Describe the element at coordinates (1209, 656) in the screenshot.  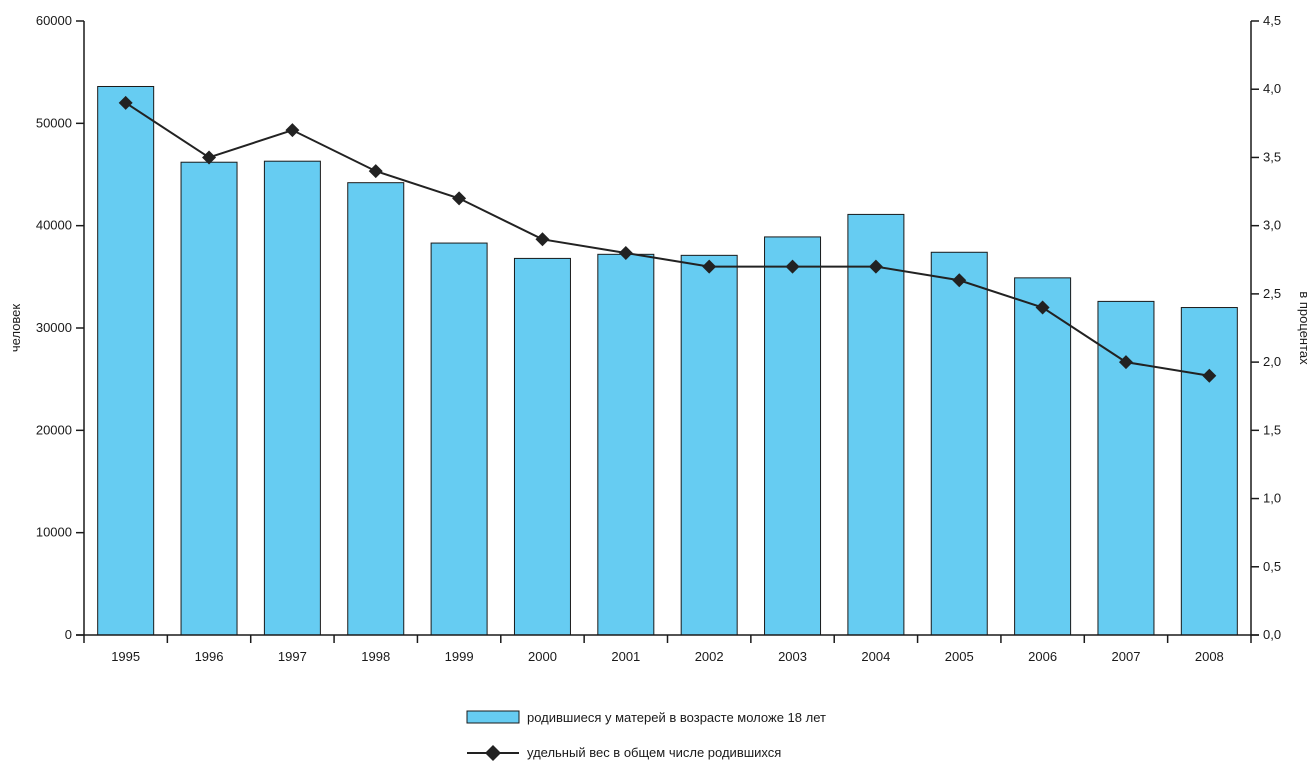
I see `x-axis-tick-label: 2008` at that location.